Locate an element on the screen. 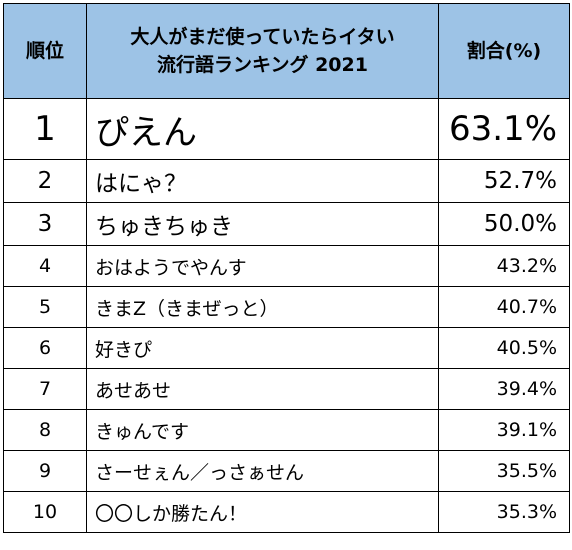 This screenshot has width=572, height=550. word-cell: ちゅきちゅき is located at coordinates (262, 224).